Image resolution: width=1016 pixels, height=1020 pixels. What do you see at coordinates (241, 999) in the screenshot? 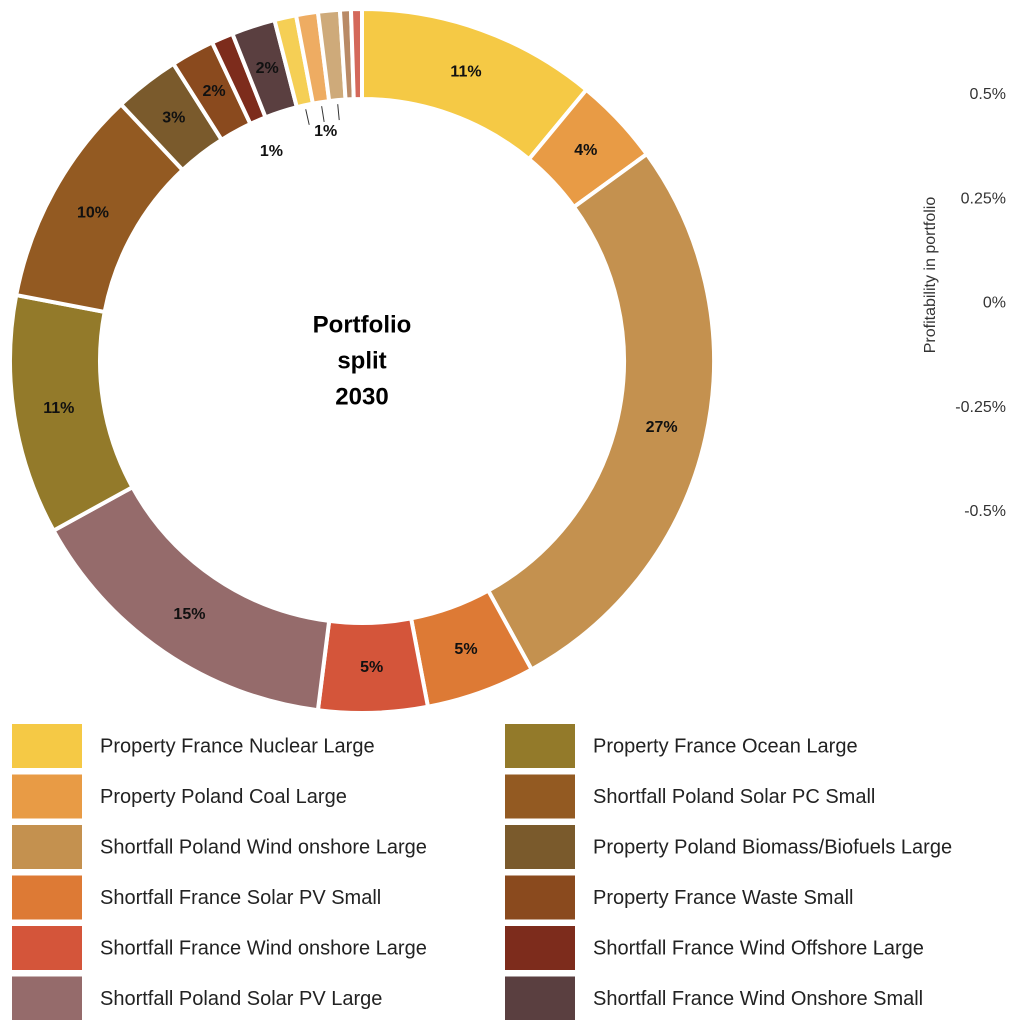
I see `legend-label: Shortfall Poland Solar PV Large` at bounding box center [241, 999].